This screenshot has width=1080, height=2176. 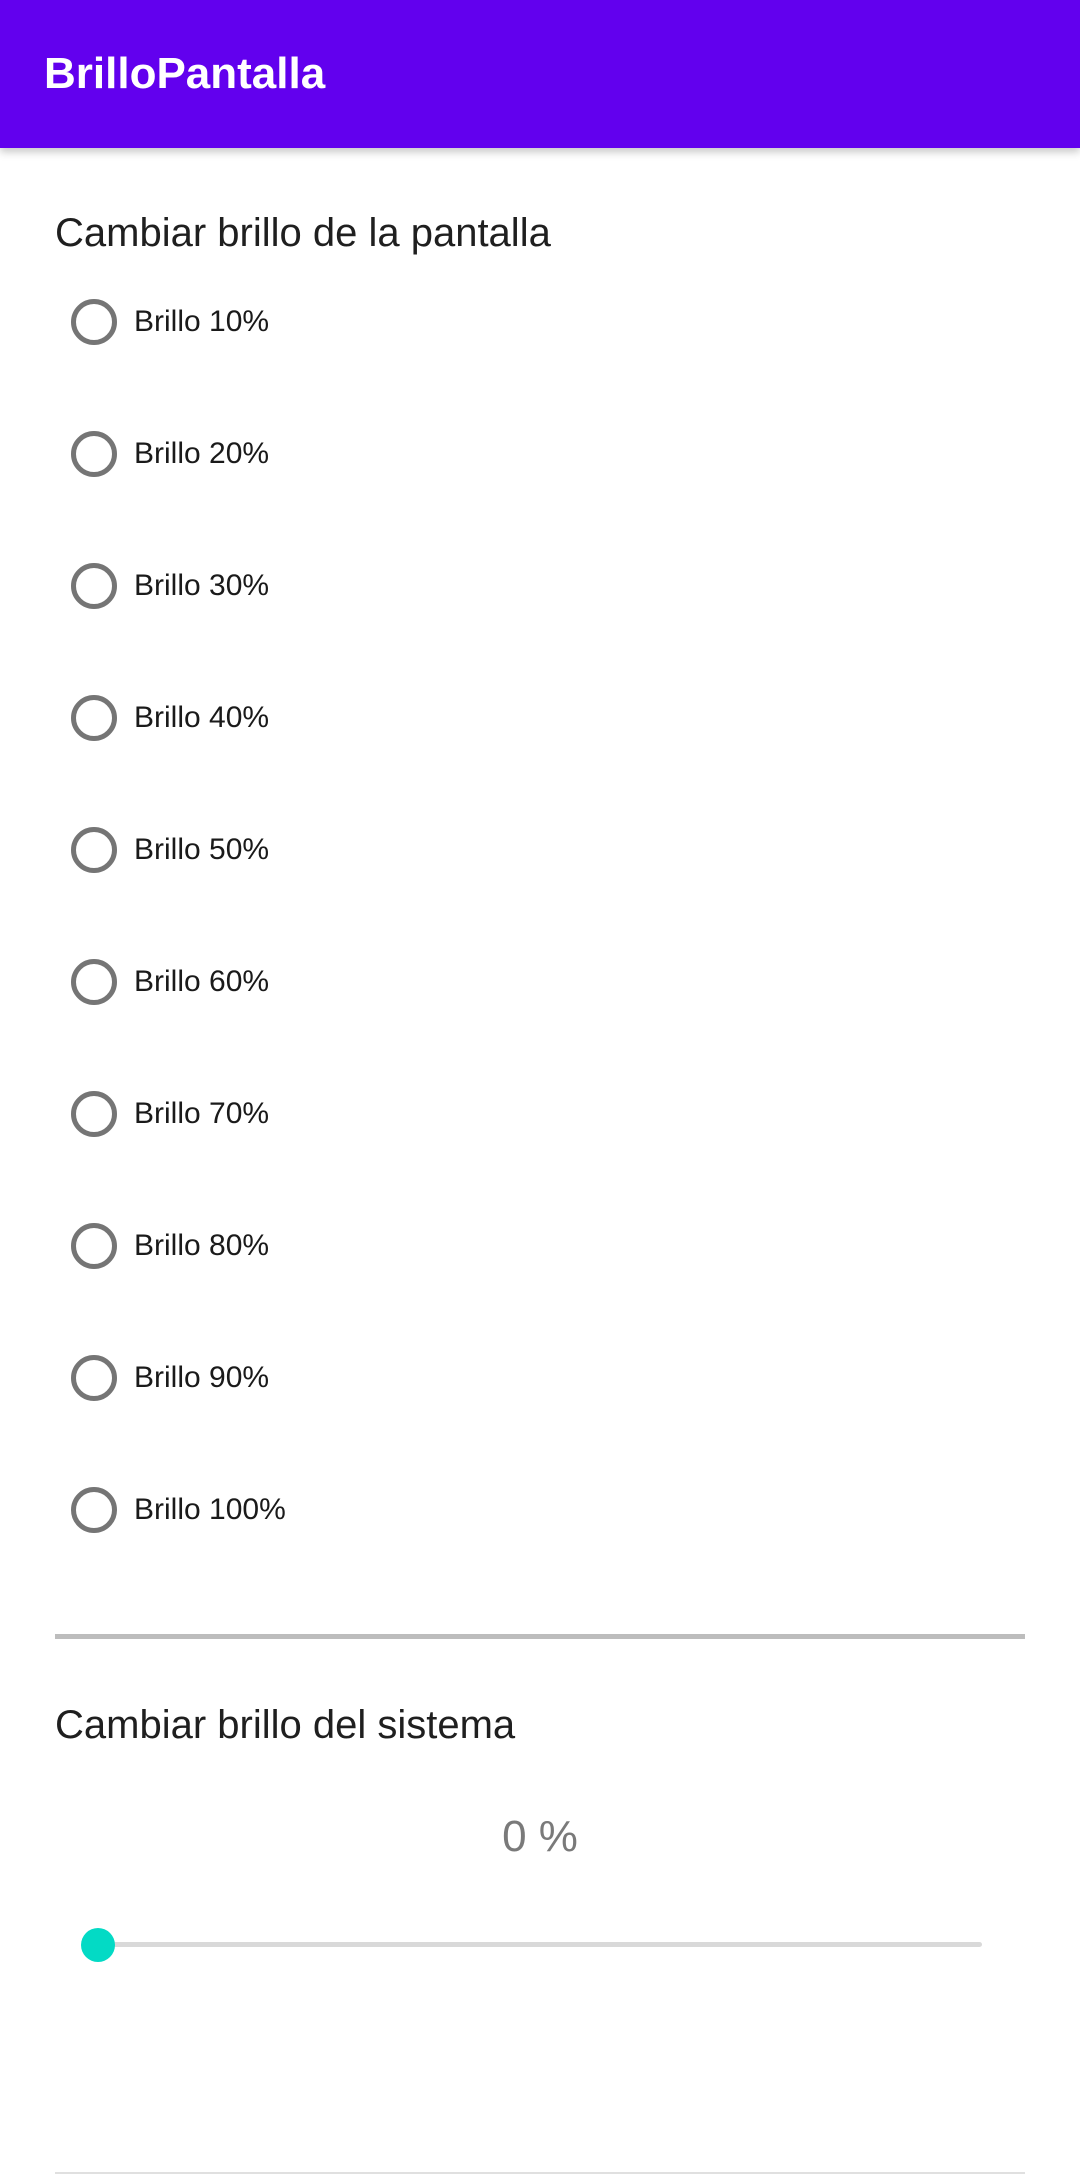 What do you see at coordinates (202, 981) in the screenshot?
I see `radio-label: Brillo 60%` at bounding box center [202, 981].